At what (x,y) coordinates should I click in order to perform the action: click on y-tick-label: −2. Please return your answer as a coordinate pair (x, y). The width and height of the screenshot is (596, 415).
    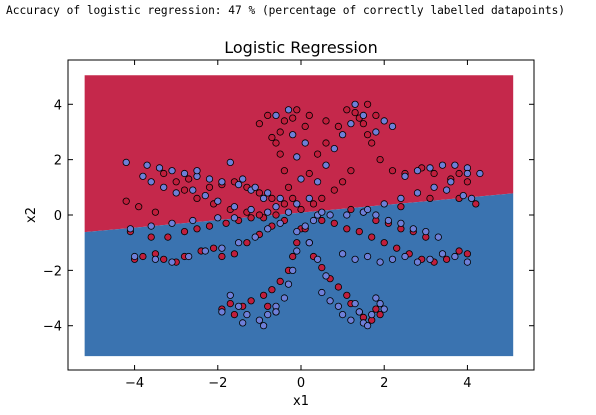
    Looking at the image, I should click on (52, 271).